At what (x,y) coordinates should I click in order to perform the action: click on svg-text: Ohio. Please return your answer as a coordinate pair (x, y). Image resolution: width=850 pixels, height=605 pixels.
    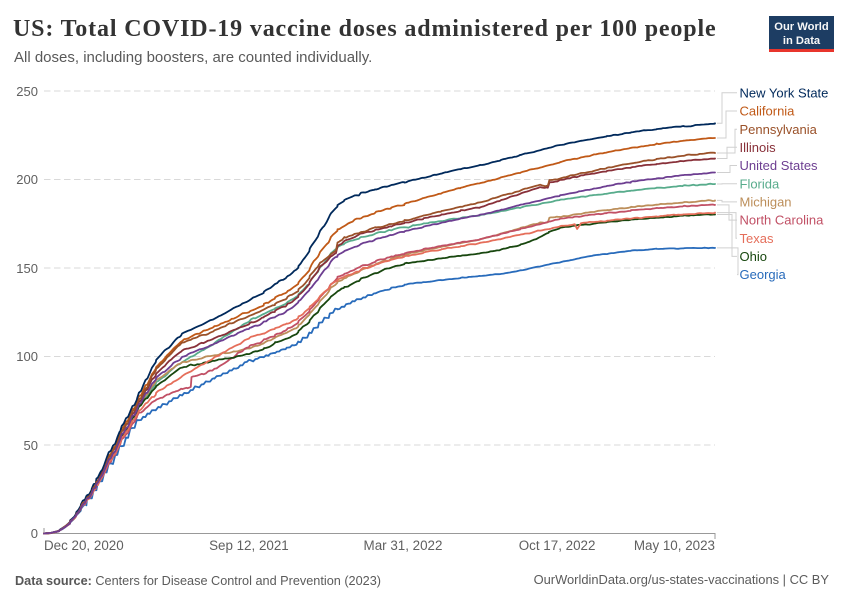
    Looking at the image, I should click on (753, 256).